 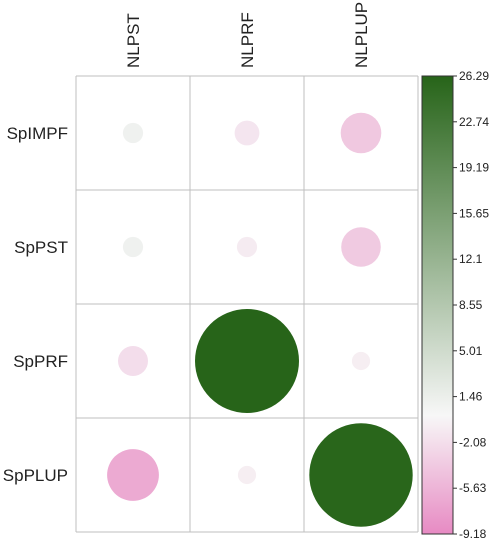 I want to click on circle-SpPLUP-NLPST, so click(x=133, y=475).